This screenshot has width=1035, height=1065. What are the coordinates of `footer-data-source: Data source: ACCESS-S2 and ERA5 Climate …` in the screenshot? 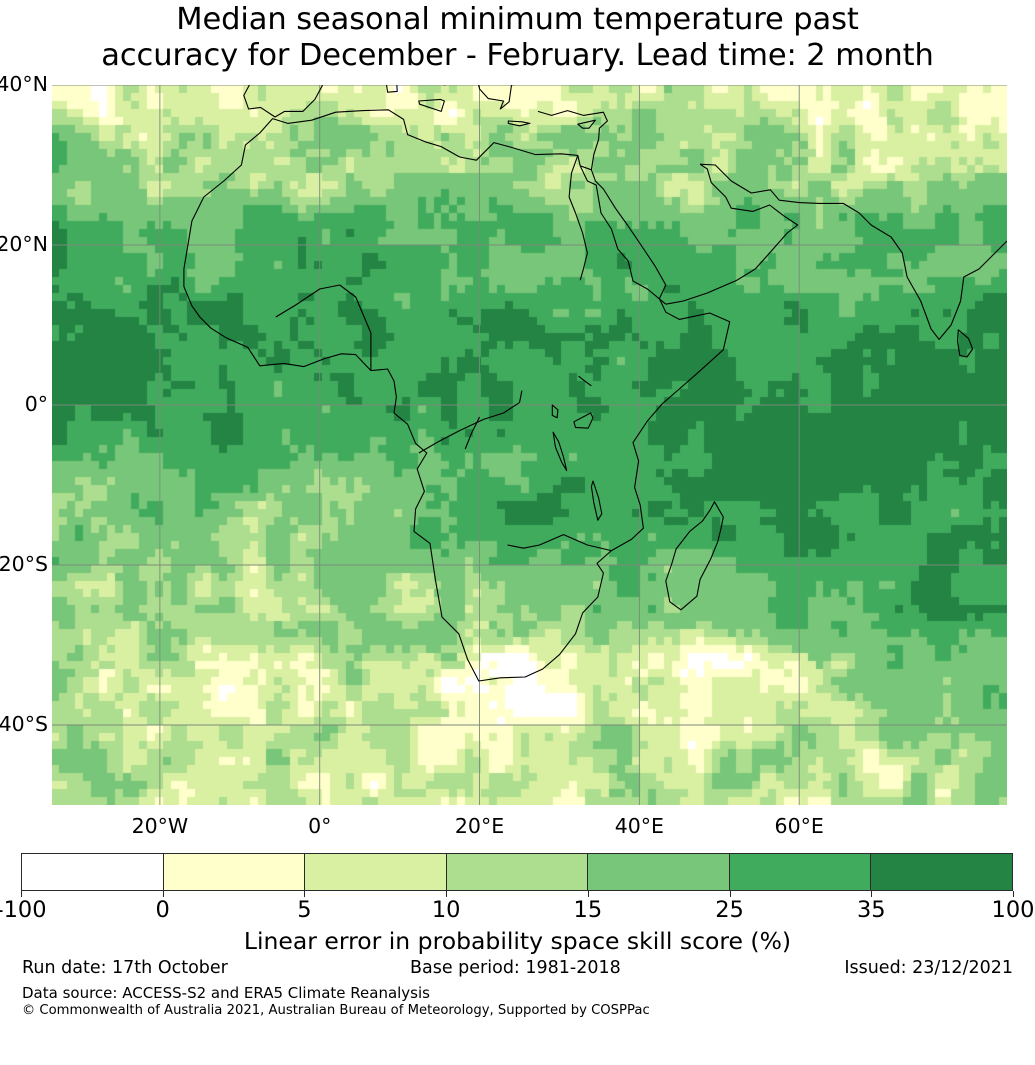 It's located at (226, 993).